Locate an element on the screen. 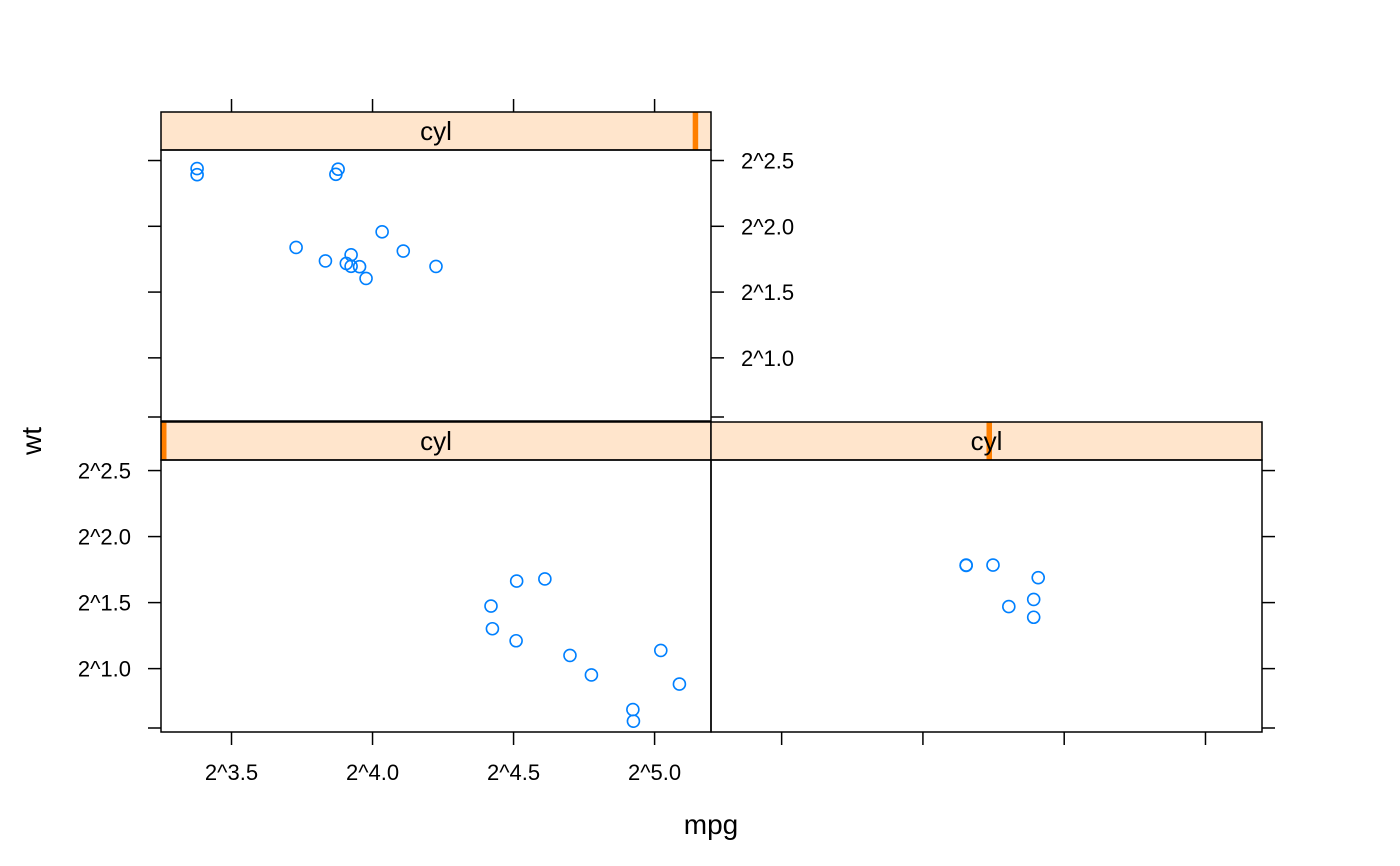 The height and width of the screenshot is (866, 1400). panel-2: cyl is located at coordinates (986, 577).